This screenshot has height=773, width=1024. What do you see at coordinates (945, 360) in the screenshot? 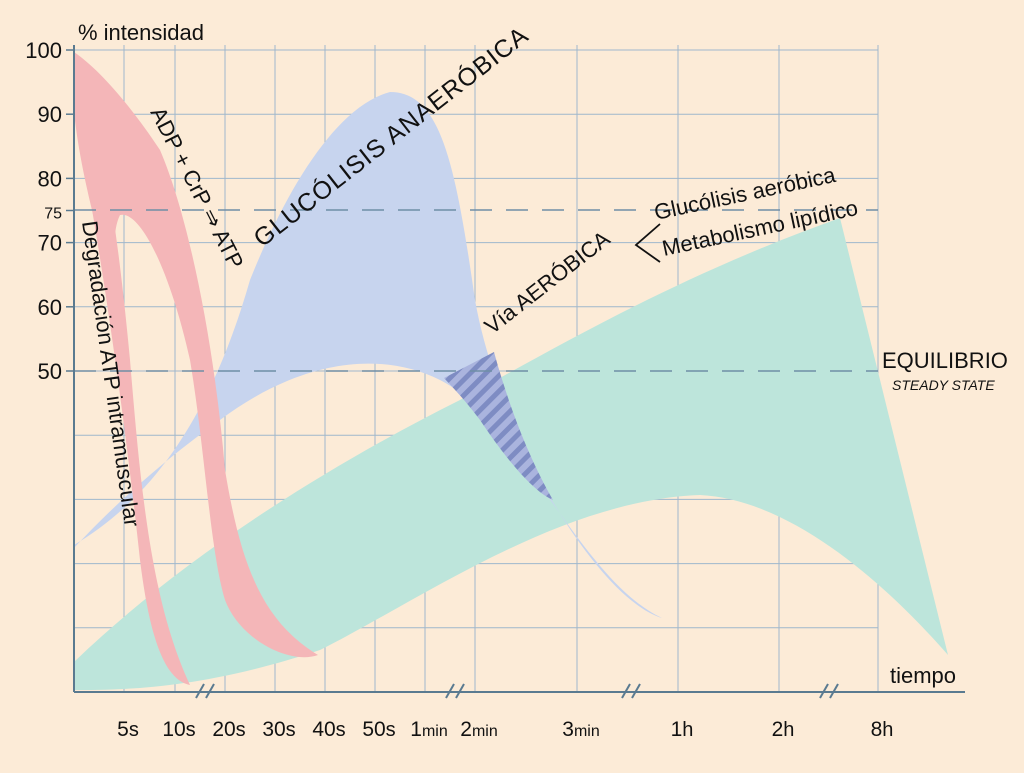
I see `label-equilibrium: EQUILIBRIO` at bounding box center [945, 360].